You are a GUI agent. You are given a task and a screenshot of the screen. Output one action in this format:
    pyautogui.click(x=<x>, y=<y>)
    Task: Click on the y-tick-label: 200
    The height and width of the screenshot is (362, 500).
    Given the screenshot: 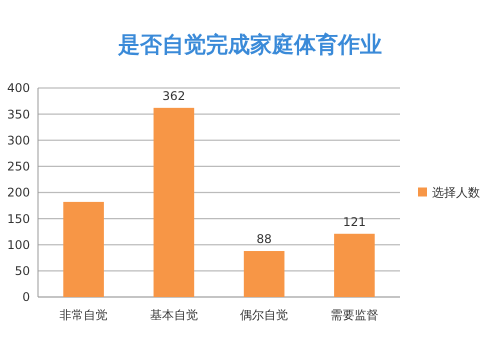 What is the action you would take?
    pyautogui.click(x=18, y=193)
    